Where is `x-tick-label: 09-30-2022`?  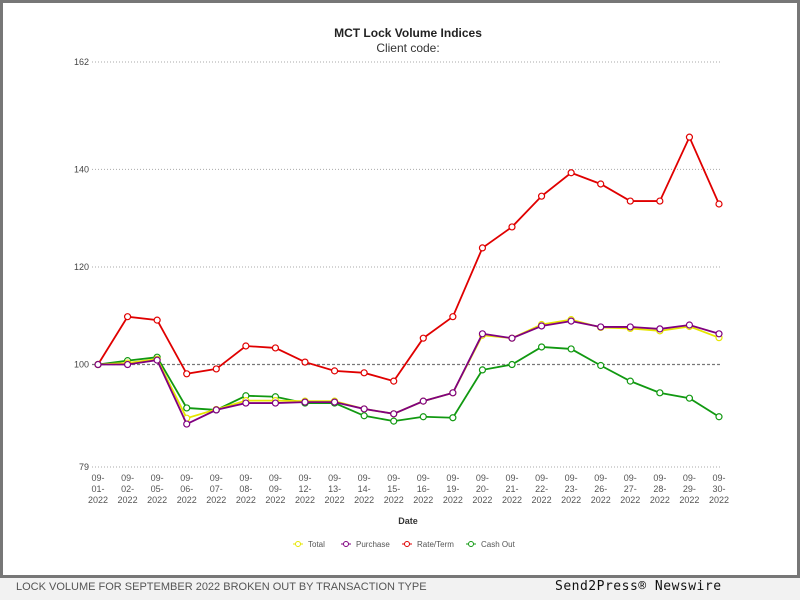 x-tick-label: 09-30-2022 is located at coordinates (719, 489).